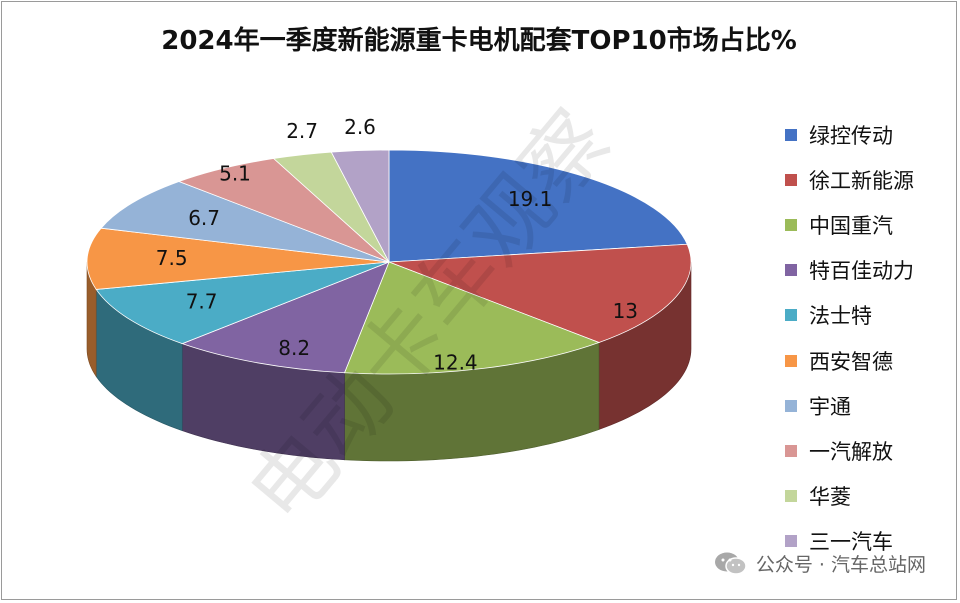 Image resolution: width=960 pixels, height=603 pixels. I want to click on legend-label: 华菱, so click(830, 497).